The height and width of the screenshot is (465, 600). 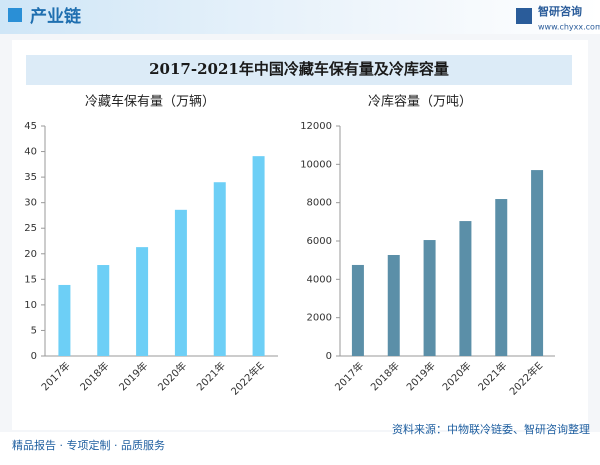 What do you see at coordinates (30, 254) in the screenshot?
I see `y-tick-label: 20` at bounding box center [30, 254].